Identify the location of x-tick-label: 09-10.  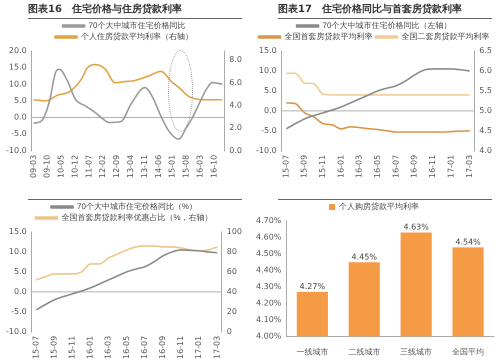
(47, 166).